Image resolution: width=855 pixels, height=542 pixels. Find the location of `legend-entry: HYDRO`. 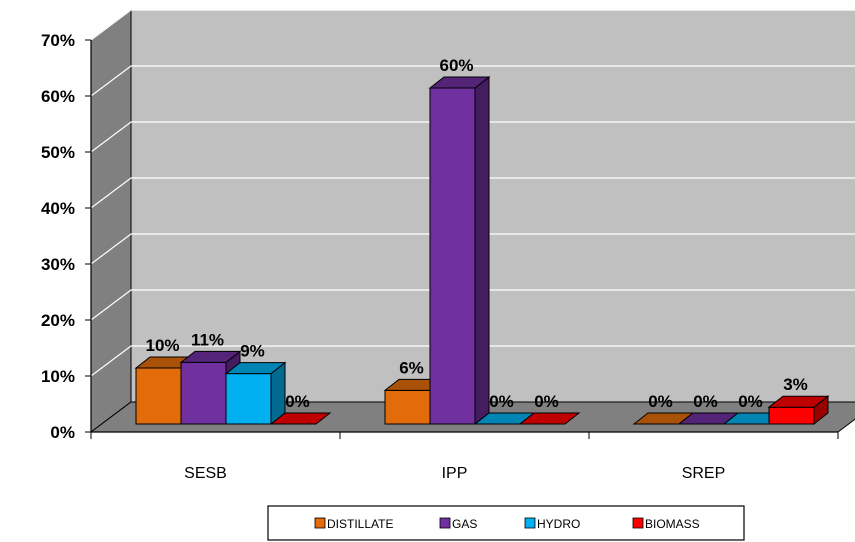

legend-entry: HYDRO is located at coordinates (558, 524).